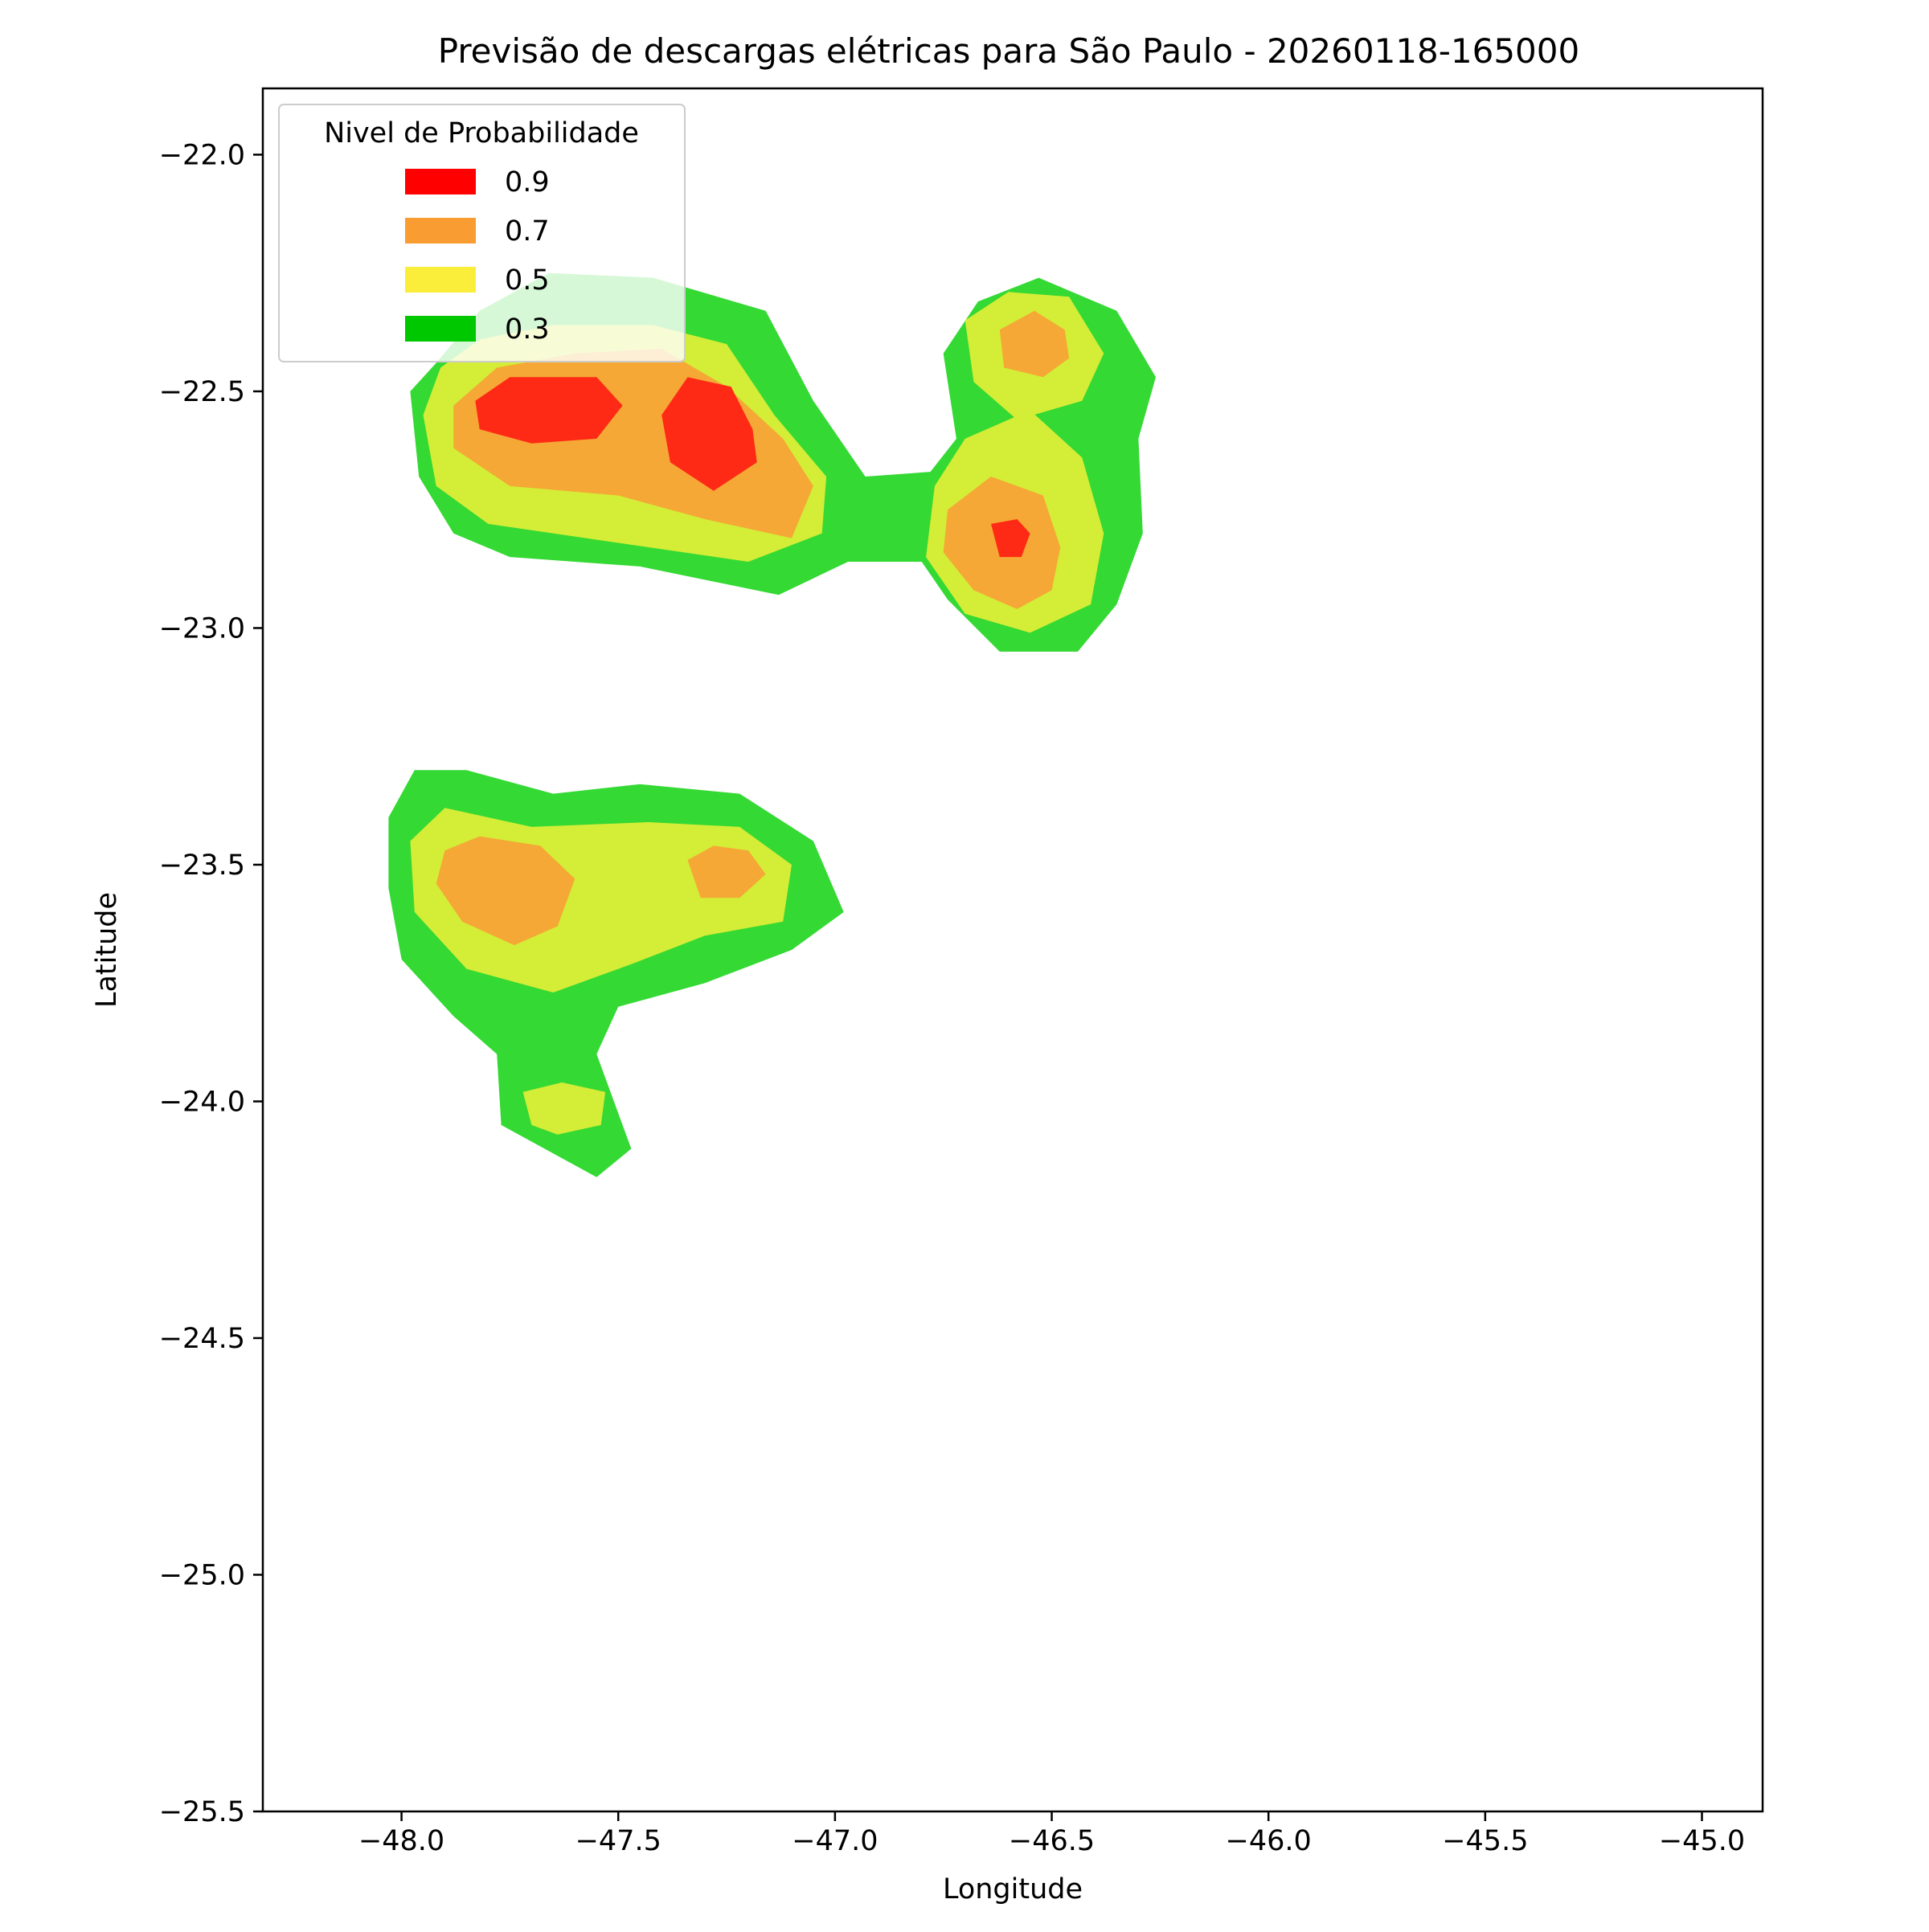 The width and height of the screenshot is (1929, 1932). I want to click on y-tick-label: −24.5, so click(202, 1339).